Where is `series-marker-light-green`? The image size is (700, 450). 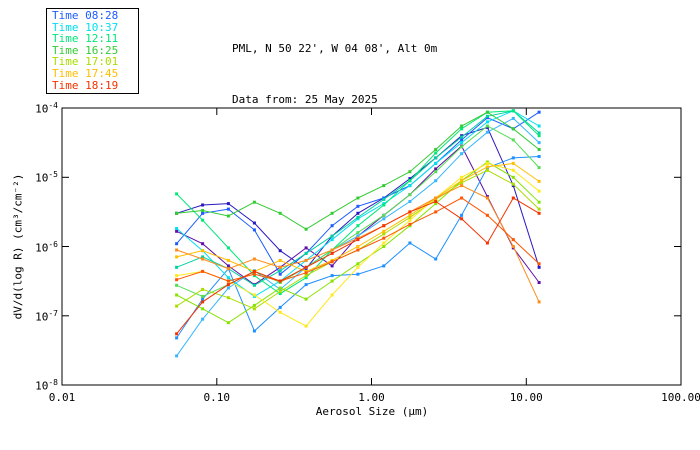 series-marker-light-green is located at coordinates (436, 172).